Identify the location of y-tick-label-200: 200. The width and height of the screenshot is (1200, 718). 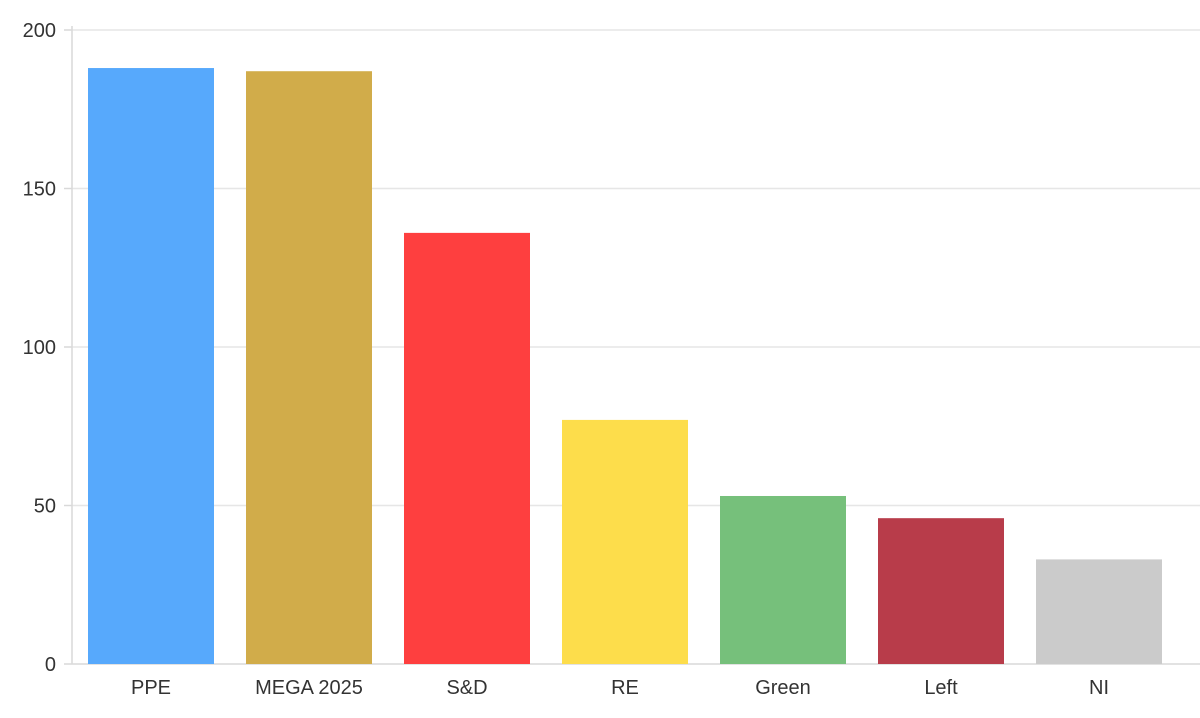
(39, 31).